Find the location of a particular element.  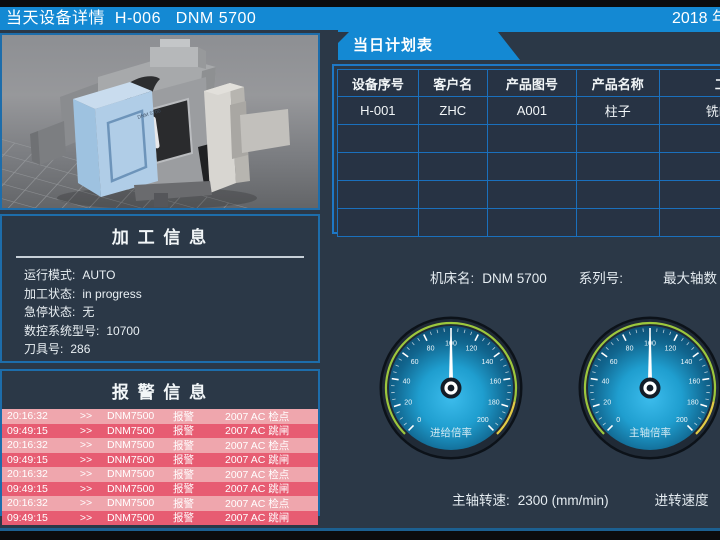

tab-daily-plan: 当日计划表 is located at coordinates (429, 46).